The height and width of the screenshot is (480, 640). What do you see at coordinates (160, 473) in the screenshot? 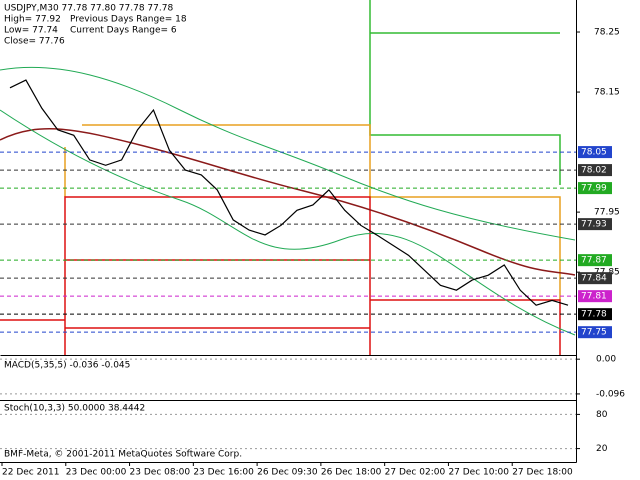
I see `x-tick-label: 23 Dec 08:00` at bounding box center [160, 473].